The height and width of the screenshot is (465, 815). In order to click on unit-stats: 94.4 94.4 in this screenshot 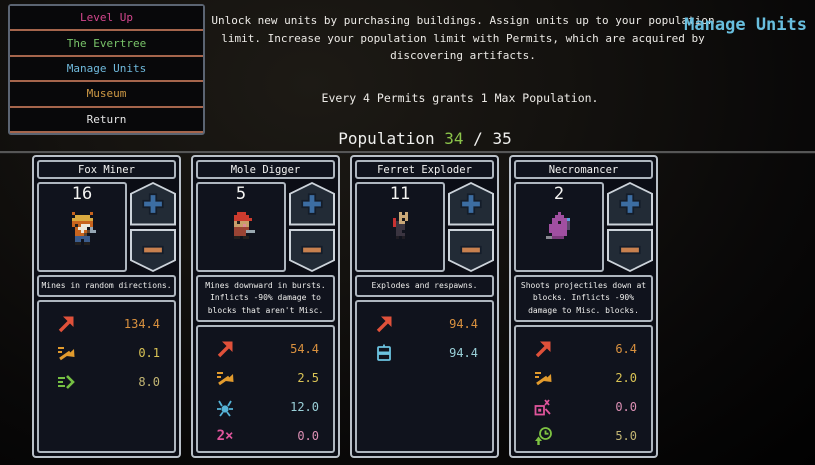, I will do `click(424, 376)`.